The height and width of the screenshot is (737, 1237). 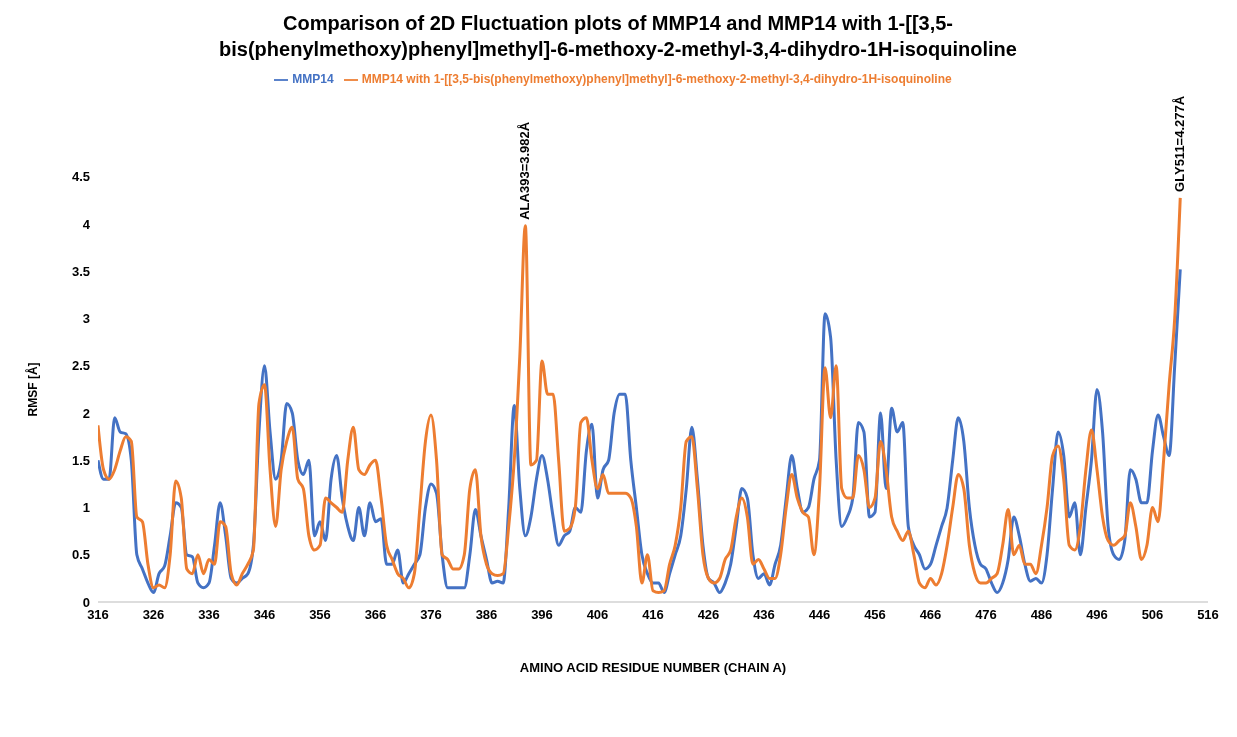 What do you see at coordinates (1097, 615) in the screenshot?
I see `x-tick-label: 496` at bounding box center [1097, 615].